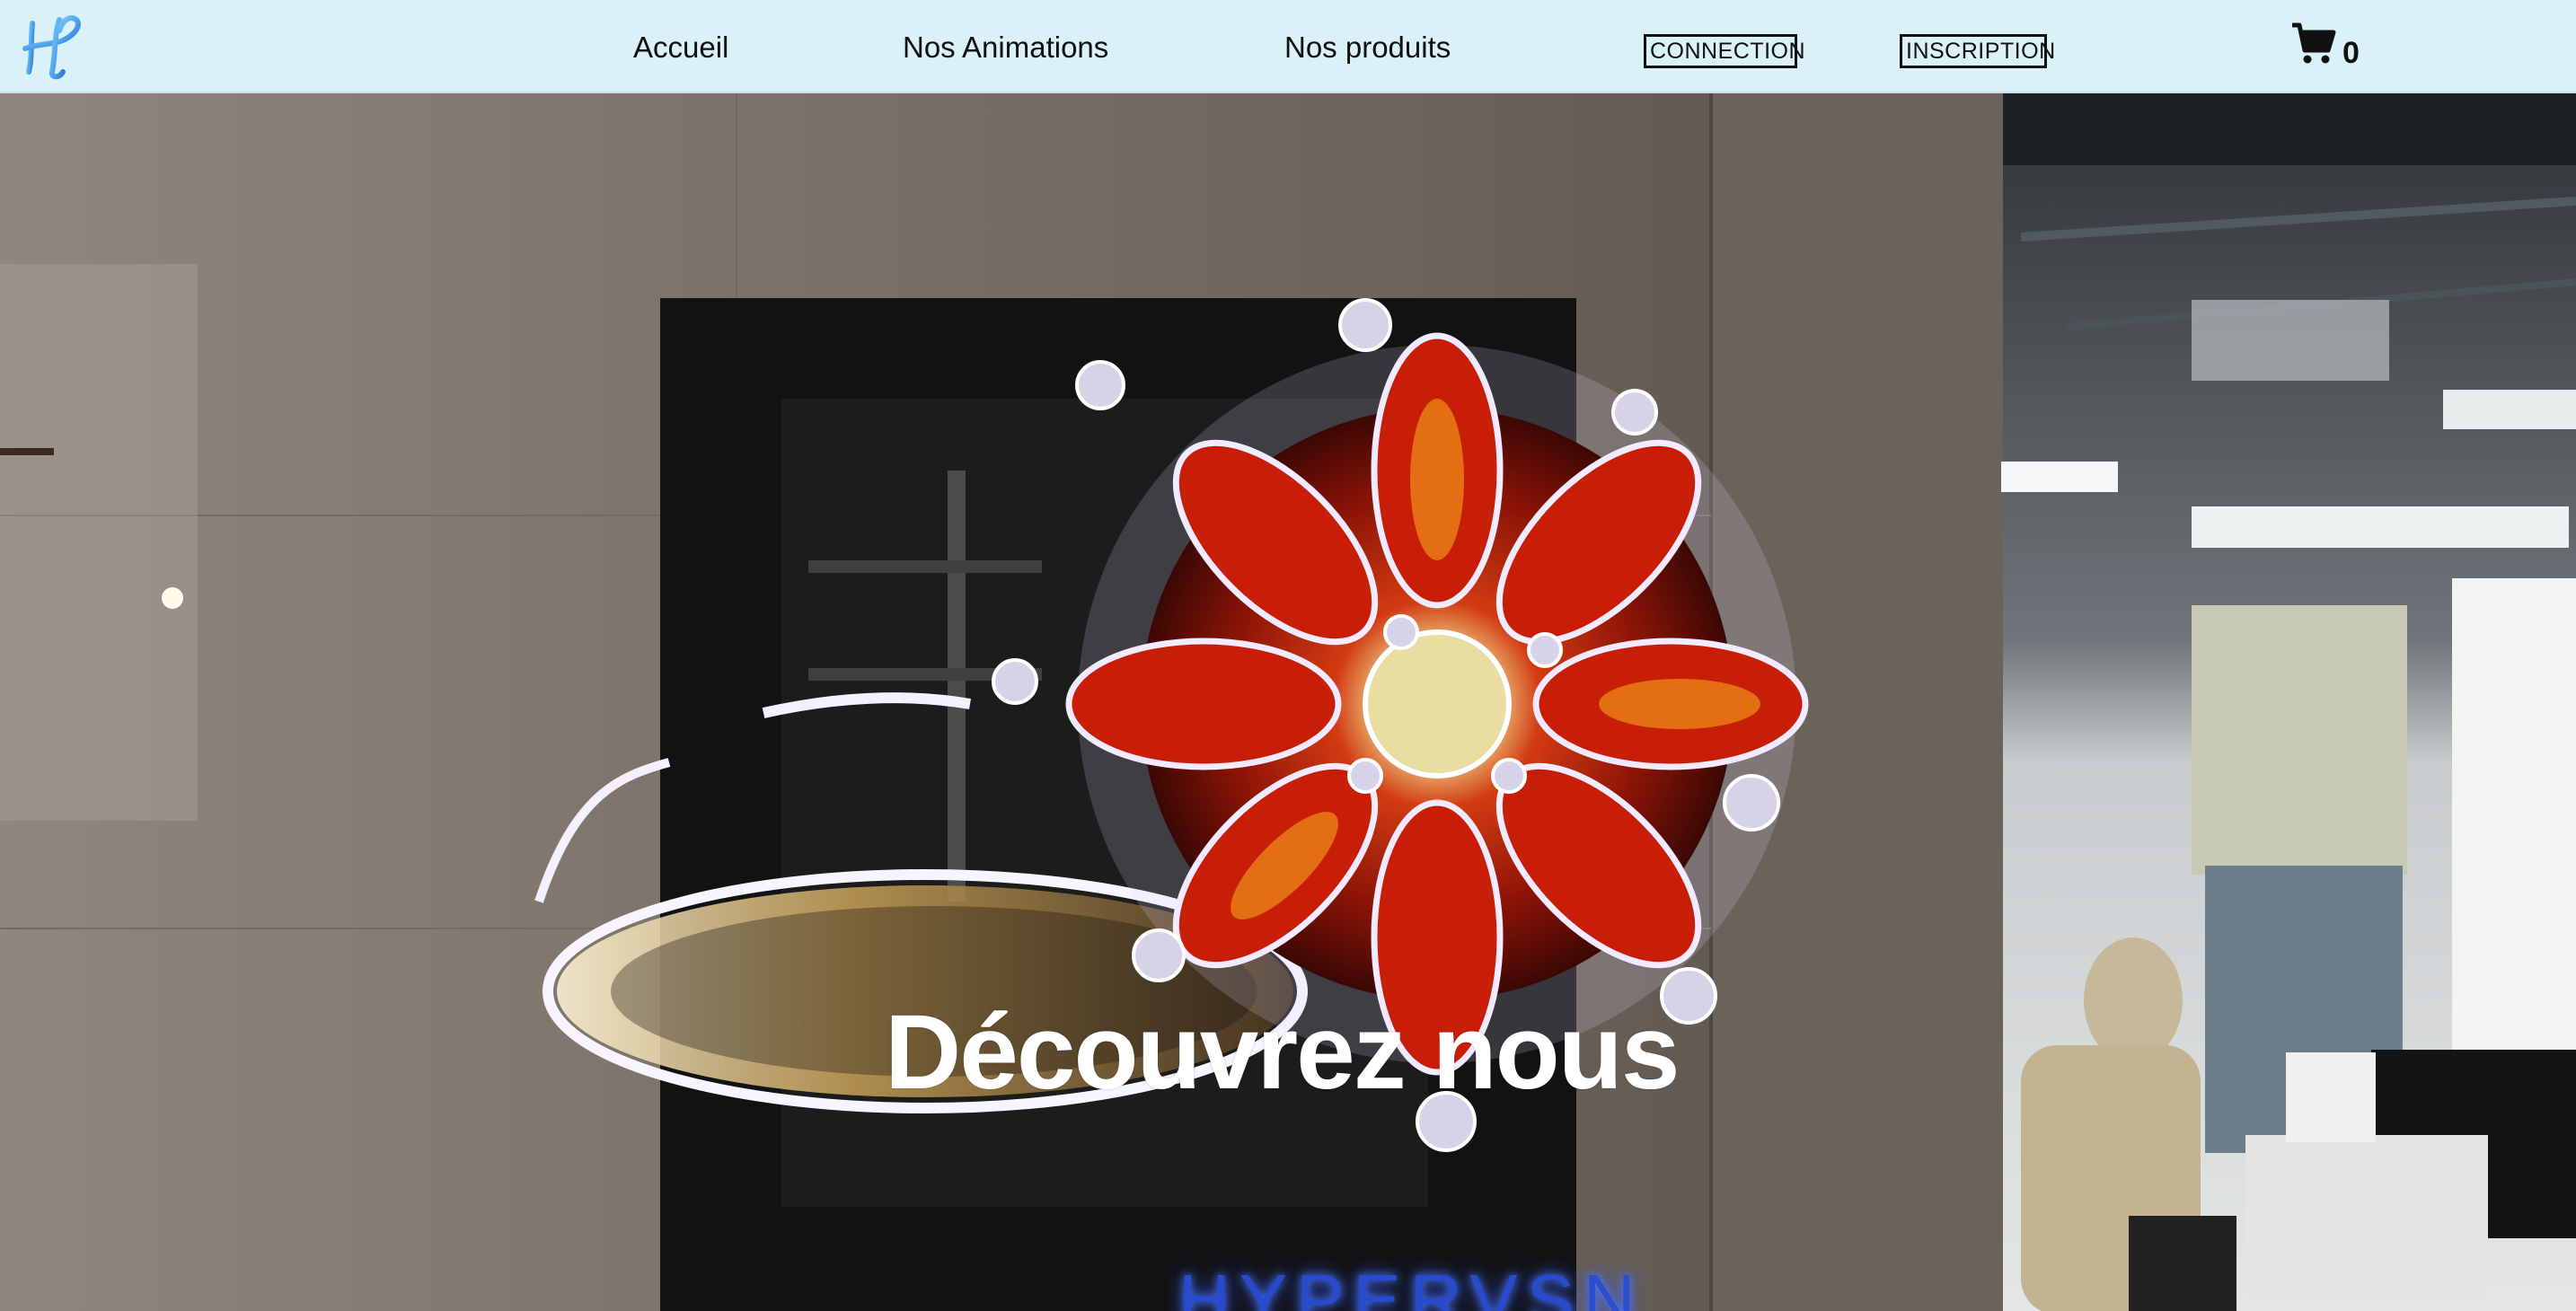  Describe the element at coordinates (681, 47) in the screenshot. I see `nav-home: Accueil` at that location.